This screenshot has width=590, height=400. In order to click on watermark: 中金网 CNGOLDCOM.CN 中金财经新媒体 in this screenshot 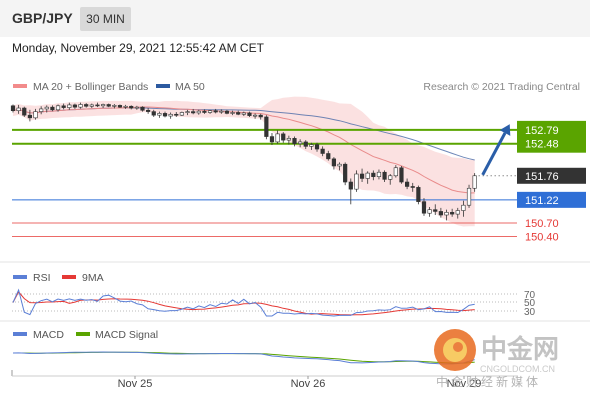, I will do `click(496, 359)`.